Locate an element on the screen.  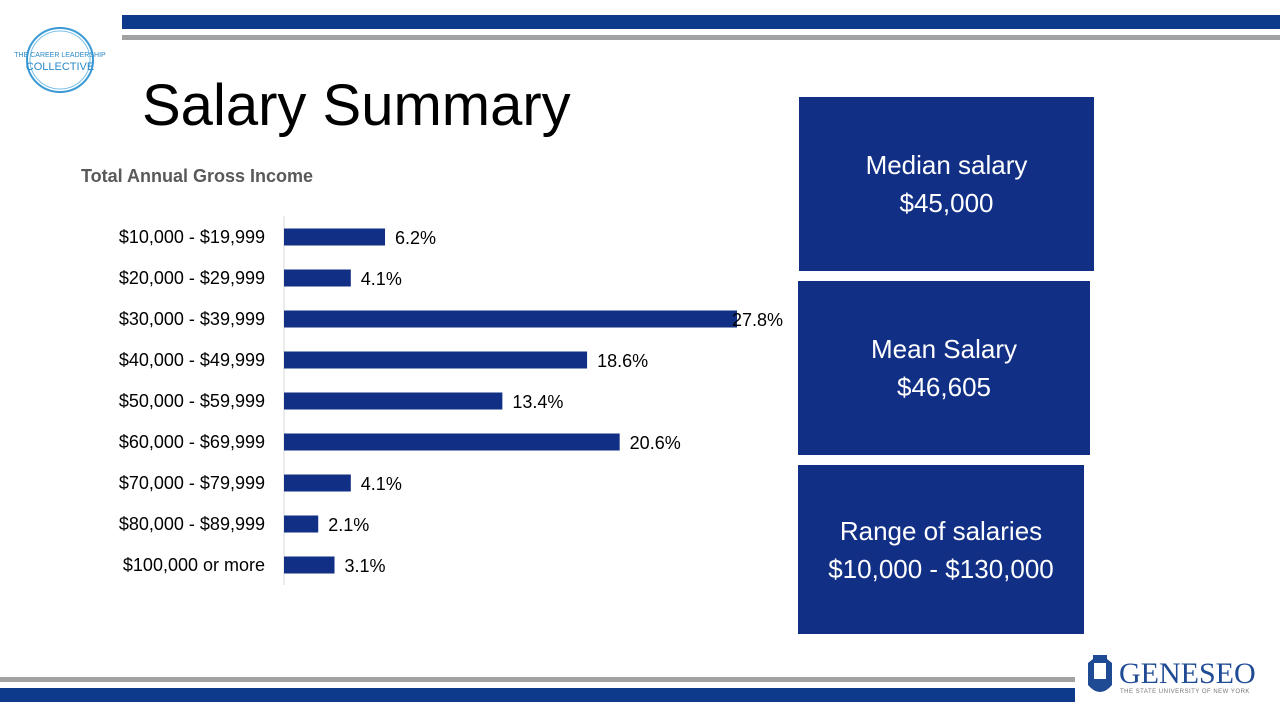
box-label: Median salary is located at coordinates (946, 165).